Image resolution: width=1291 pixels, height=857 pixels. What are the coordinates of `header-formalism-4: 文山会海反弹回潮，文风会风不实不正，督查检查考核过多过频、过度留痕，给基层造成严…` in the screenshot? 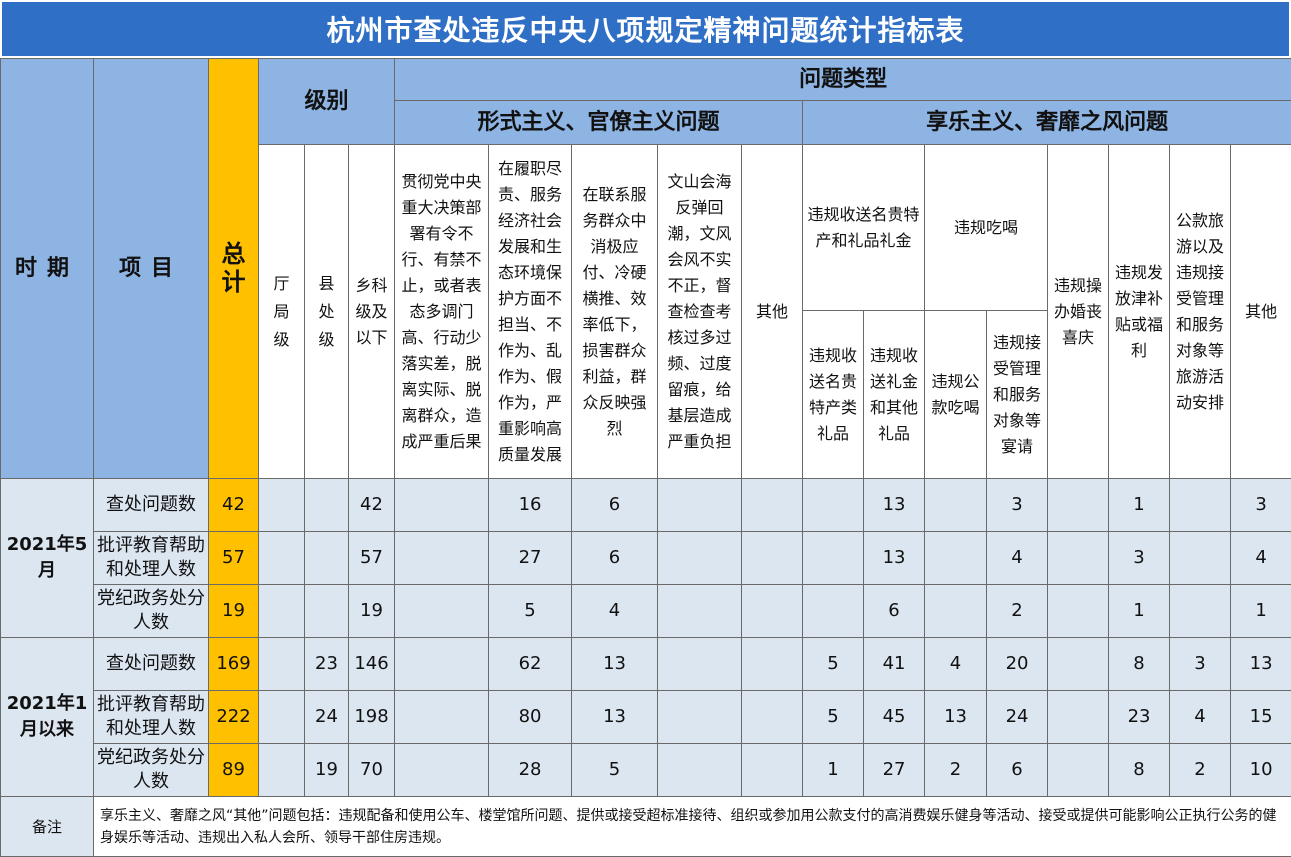 It's located at (700, 312).